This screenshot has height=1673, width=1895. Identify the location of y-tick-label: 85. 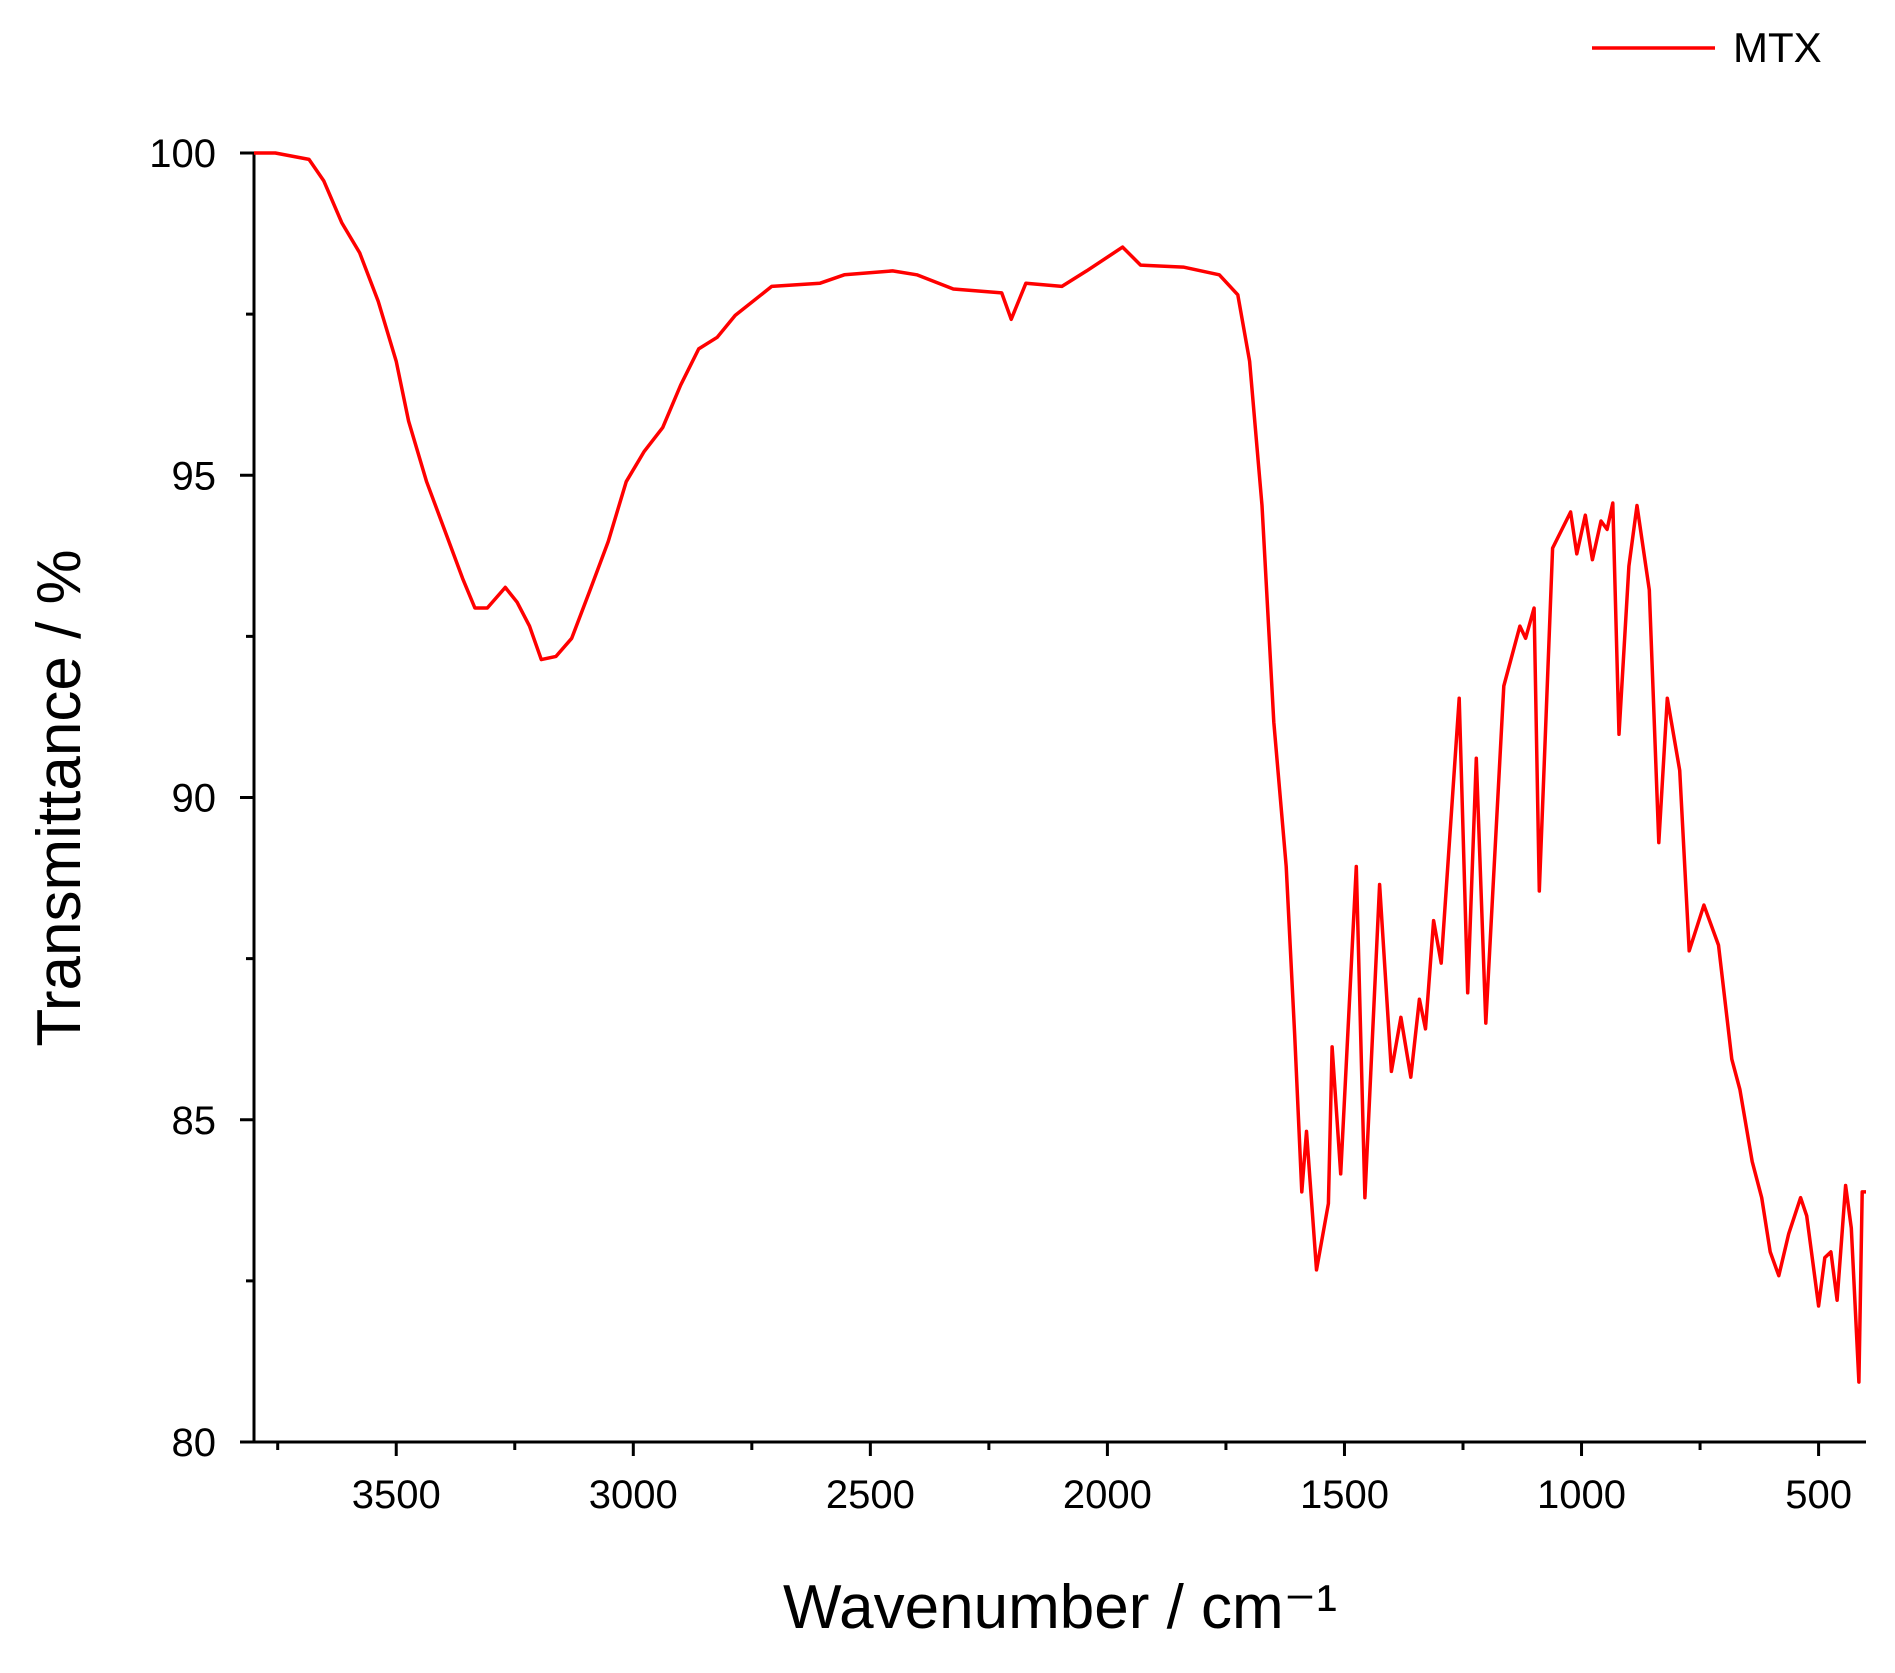
(194, 1121).